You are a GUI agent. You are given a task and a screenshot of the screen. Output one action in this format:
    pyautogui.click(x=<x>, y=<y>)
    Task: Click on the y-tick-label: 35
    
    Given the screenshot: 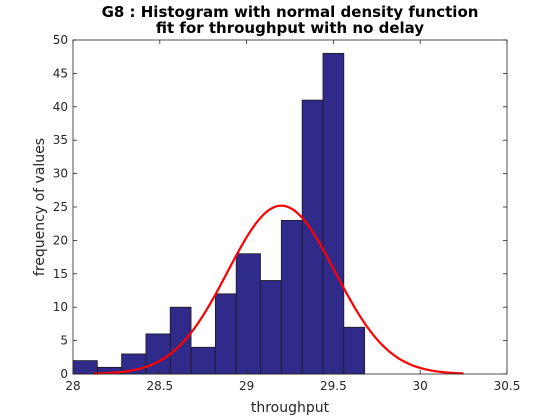 What is the action you would take?
    pyautogui.click(x=60, y=140)
    